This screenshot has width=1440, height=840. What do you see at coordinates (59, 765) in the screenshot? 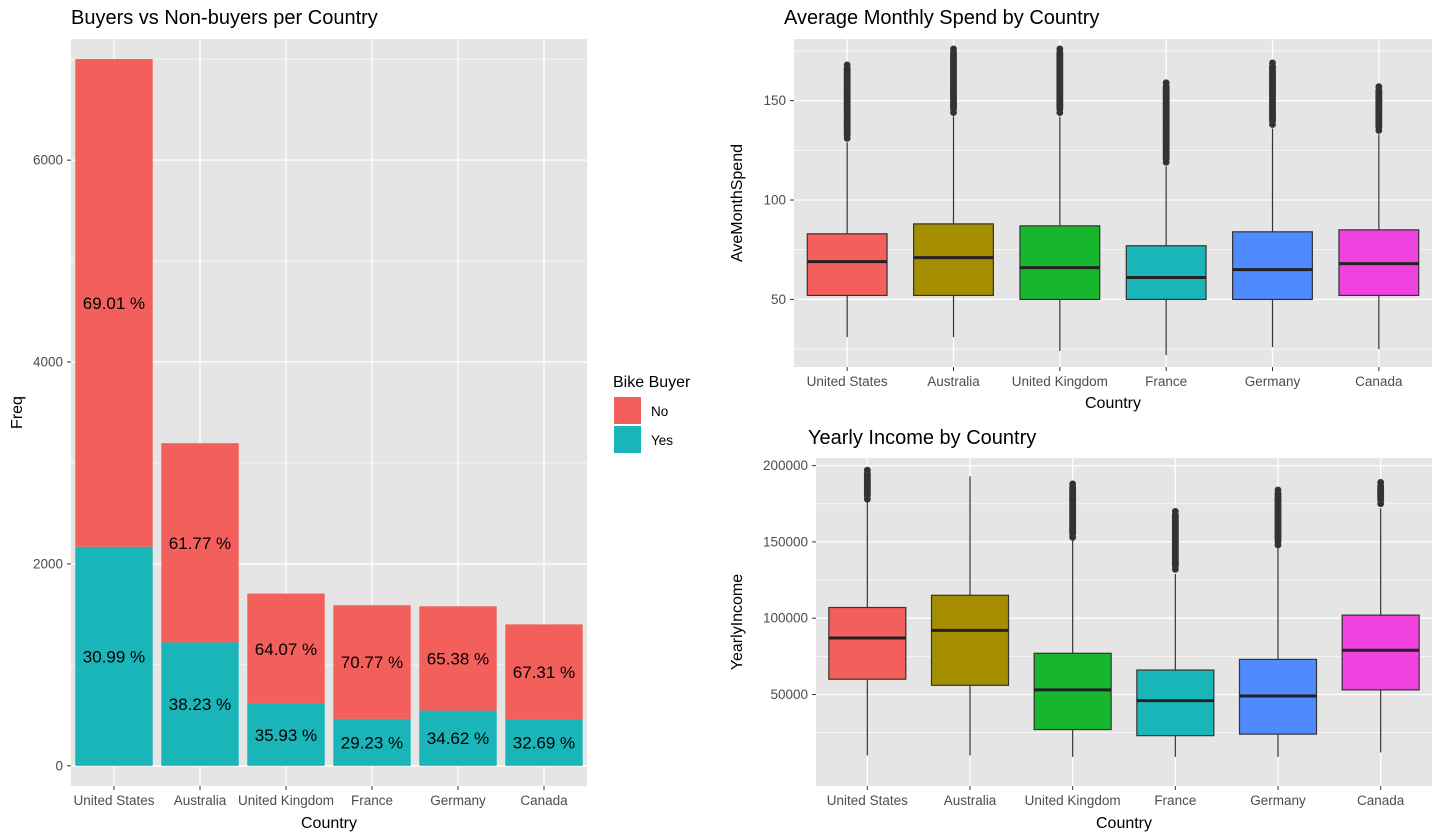
I see `y-tick-label: 0` at bounding box center [59, 765].